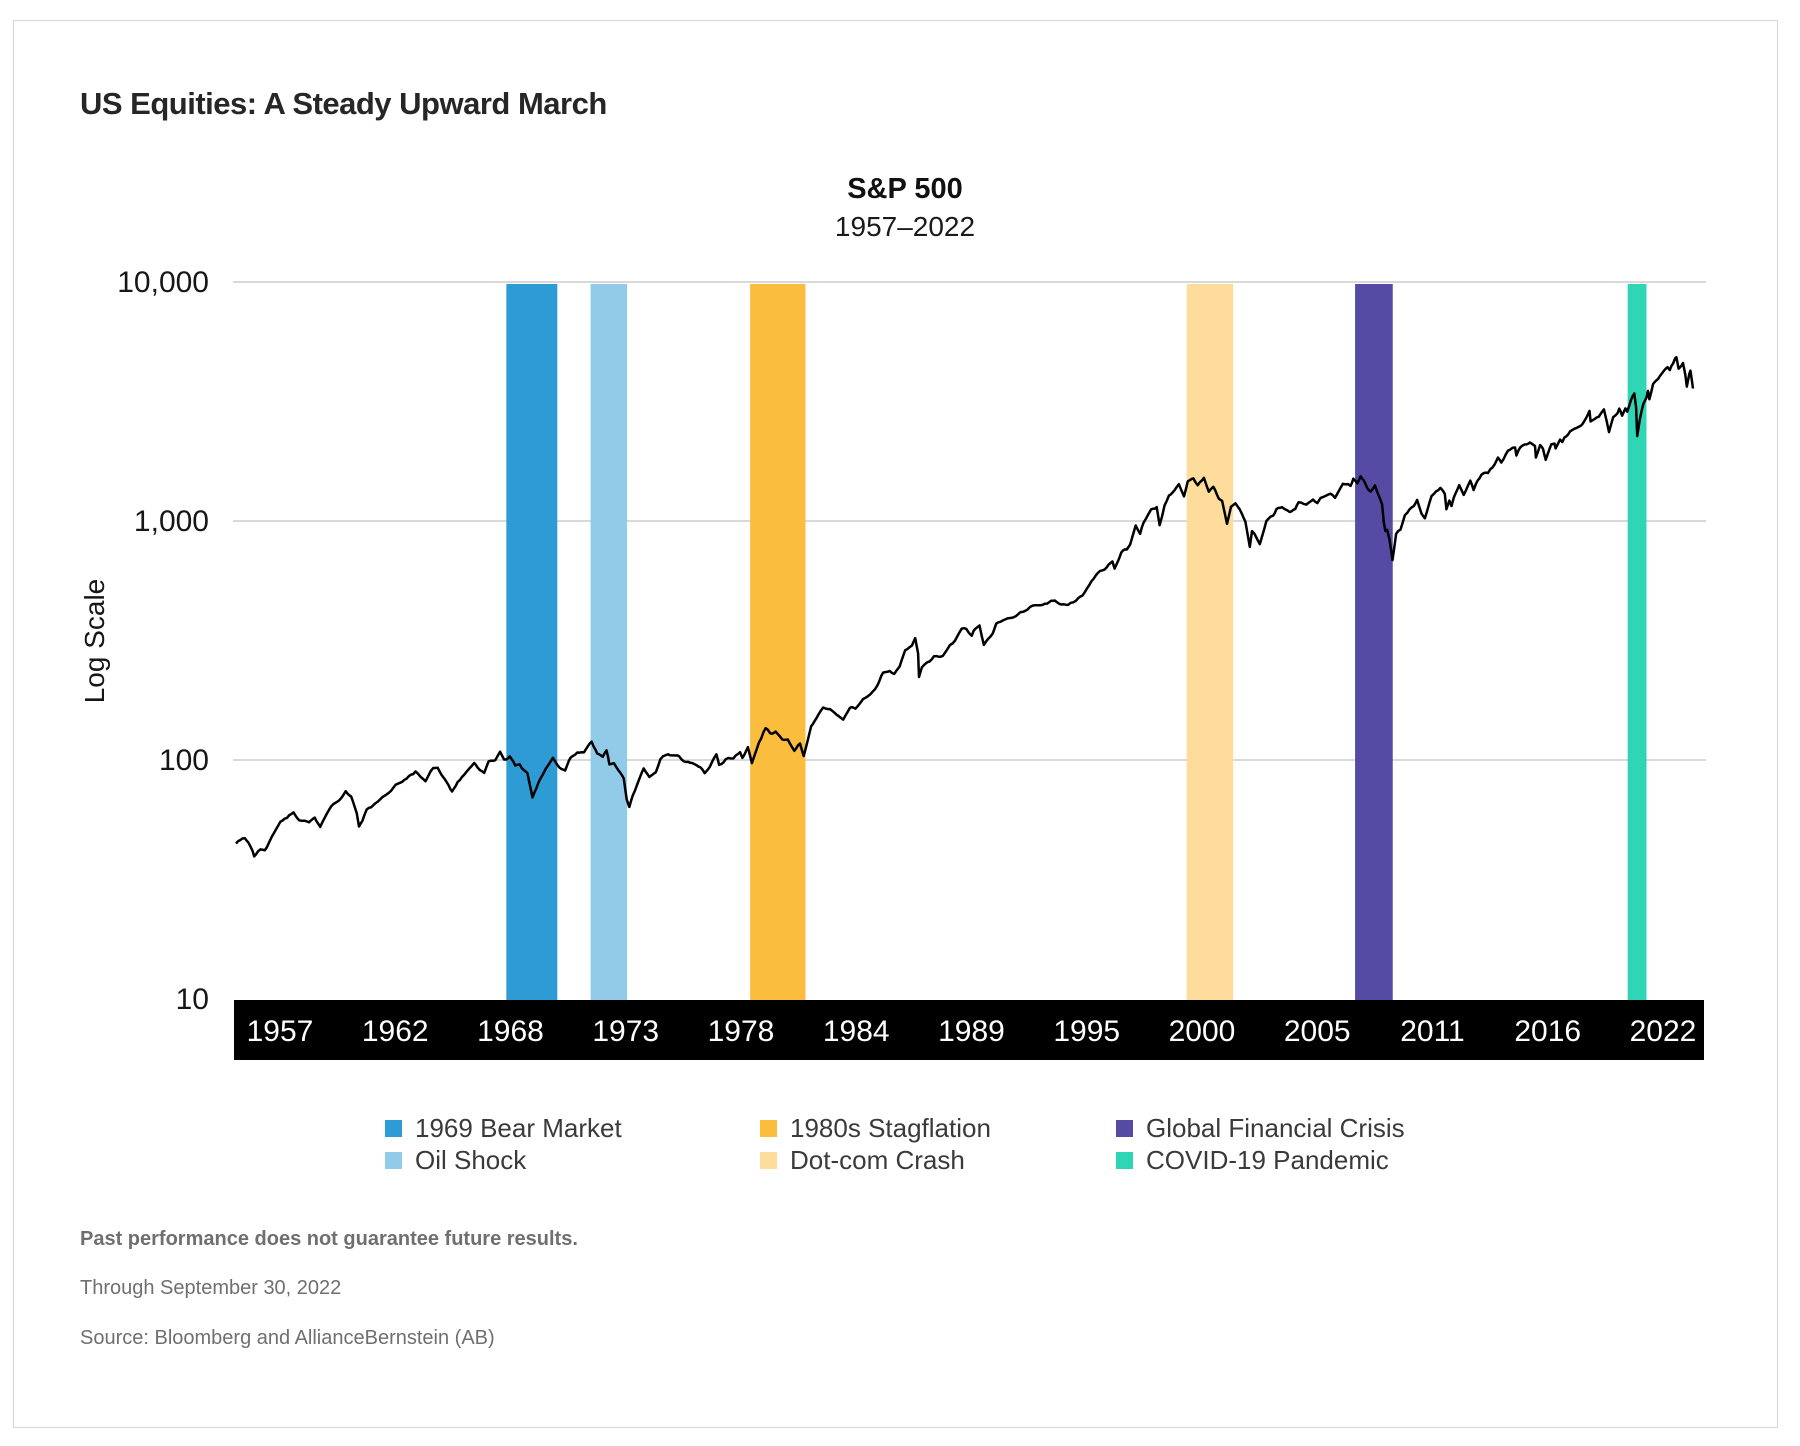 The width and height of the screenshot is (1800, 1446). Describe the element at coordinates (1374, 642) in the screenshot. I see `event-band-global-financial-crisis` at that location.